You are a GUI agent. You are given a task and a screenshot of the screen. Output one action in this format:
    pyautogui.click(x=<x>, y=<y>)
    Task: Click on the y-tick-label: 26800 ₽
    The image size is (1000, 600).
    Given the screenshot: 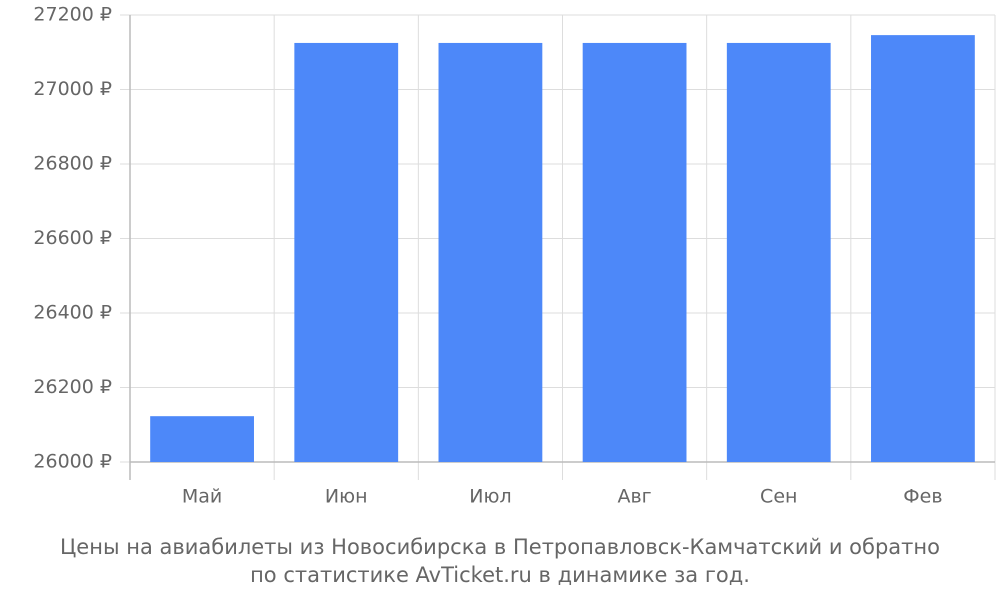 What is the action you would take?
    pyautogui.click(x=72, y=164)
    